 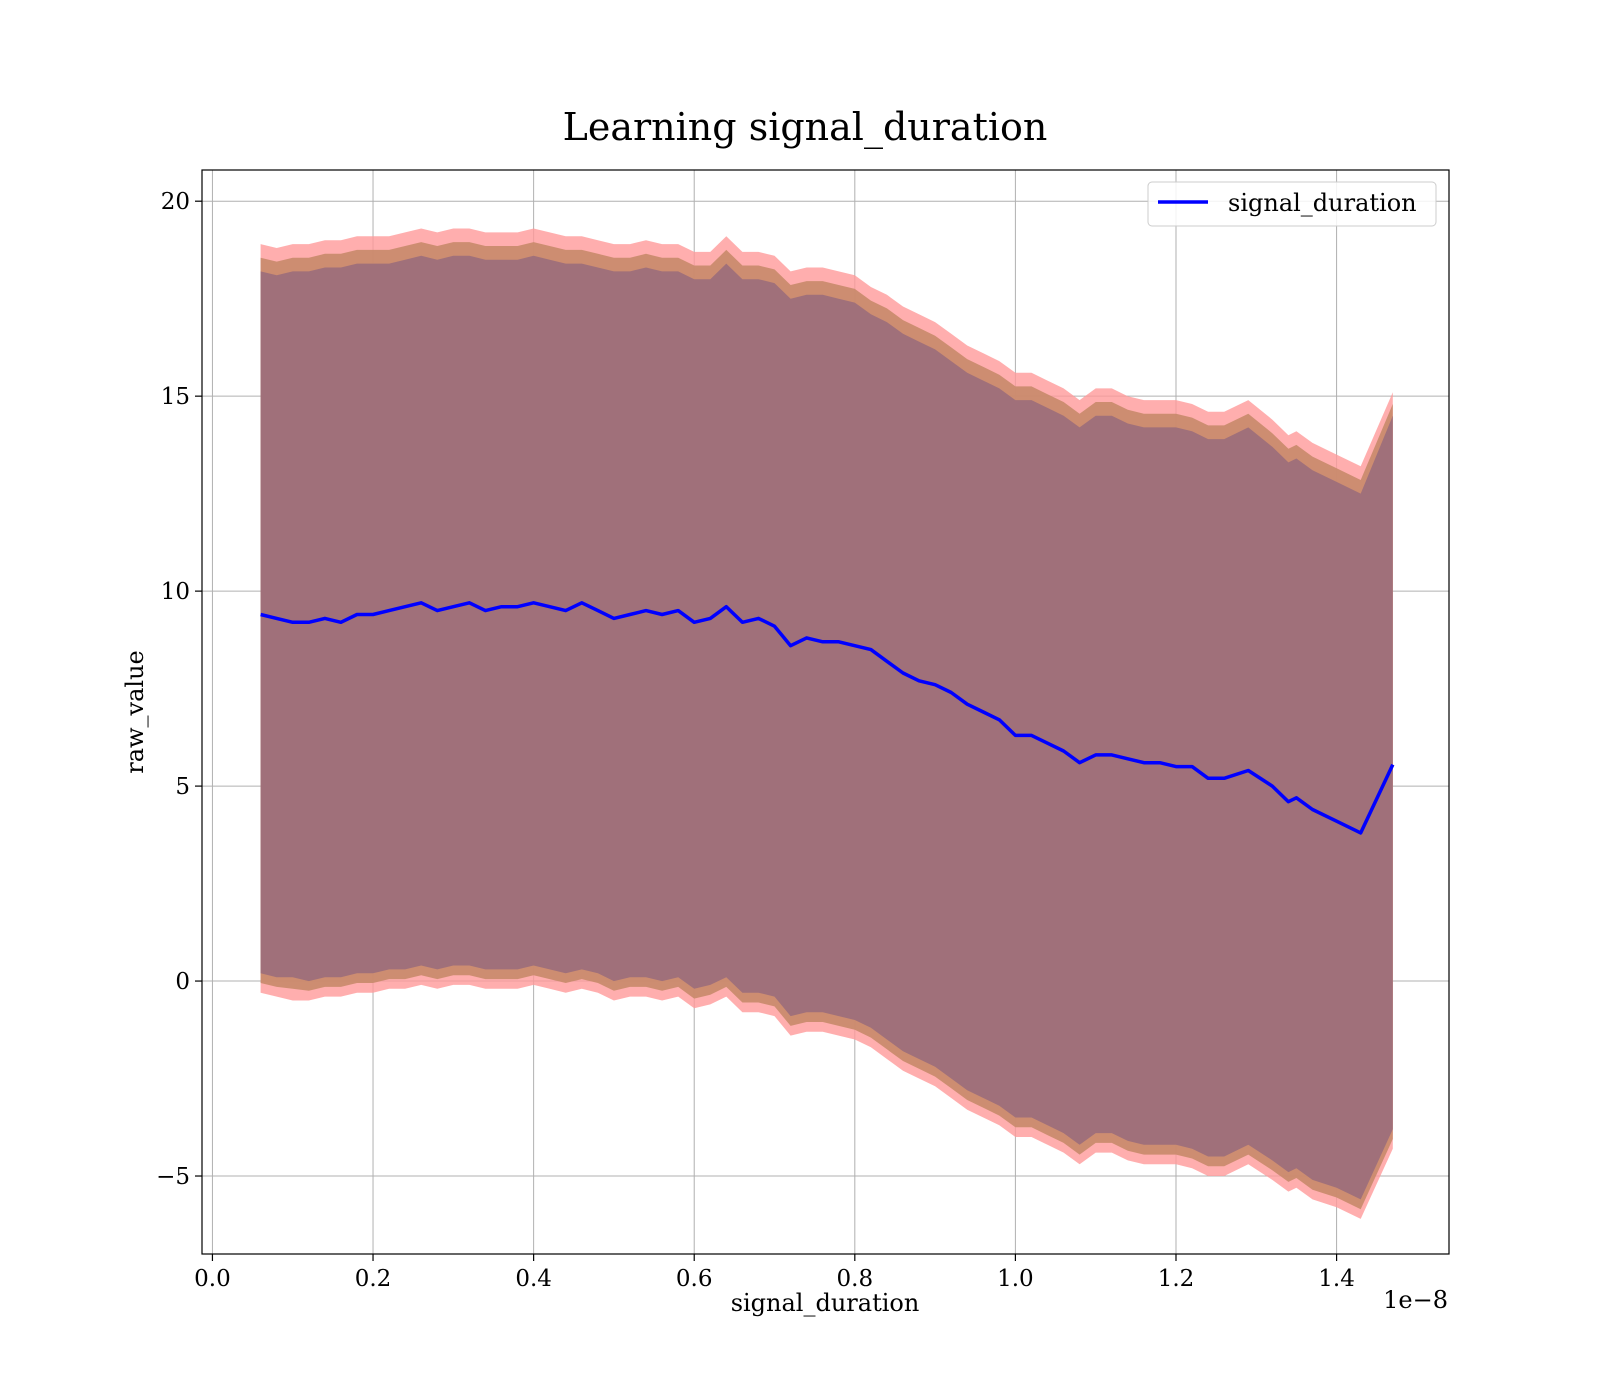 I want to click on series-line-signal-duration, so click(x=827, y=718).